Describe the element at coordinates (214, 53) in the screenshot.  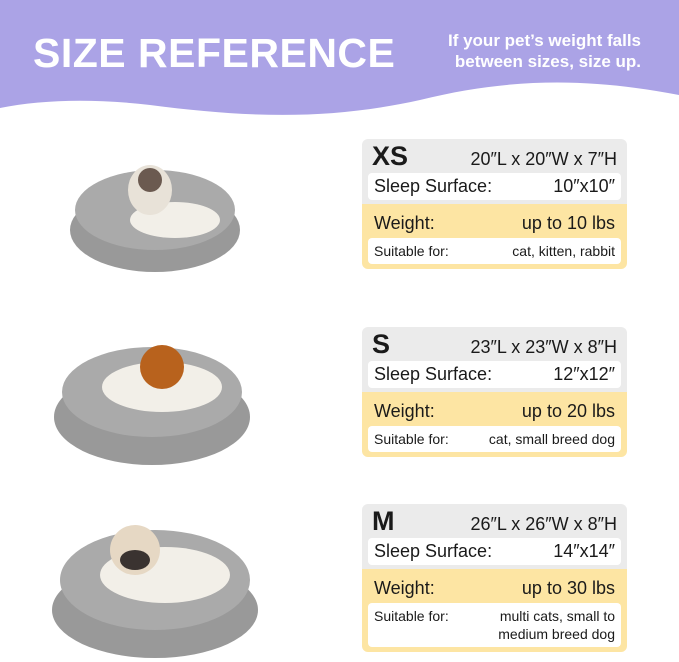
I see `page-title: SIZE REFERENCE` at that location.